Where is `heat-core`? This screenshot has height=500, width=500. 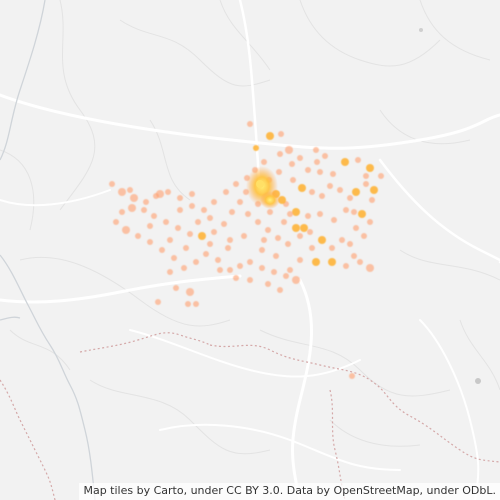 heat-core is located at coordinates (260, 184).